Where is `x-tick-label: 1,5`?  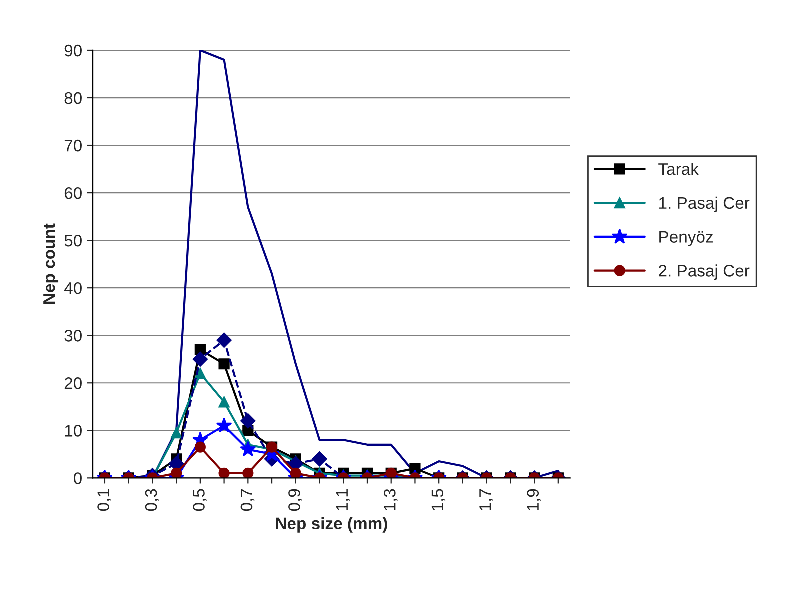
x-tick-label: 1,5 is located at coordinates (439, 499).